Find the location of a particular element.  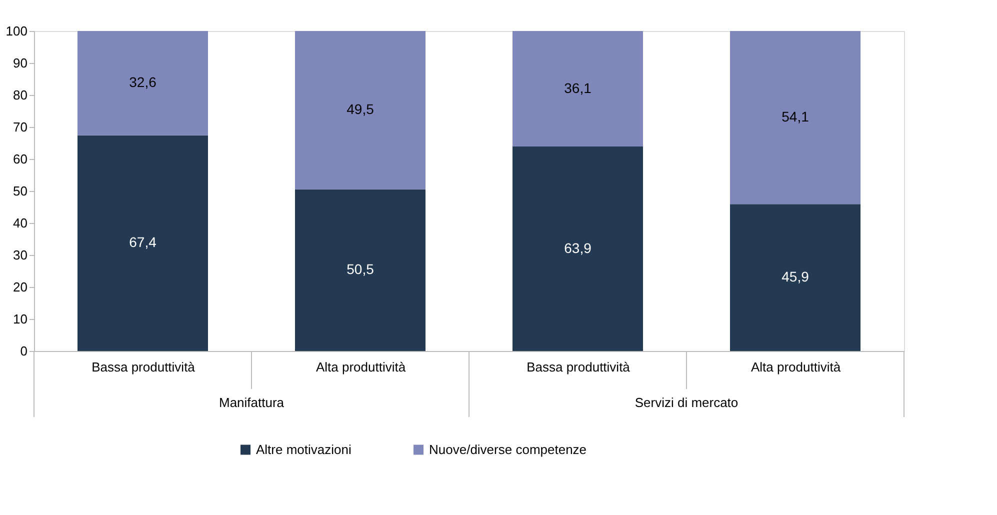

data-label: 50,5 is located at coordinates (360, 269).